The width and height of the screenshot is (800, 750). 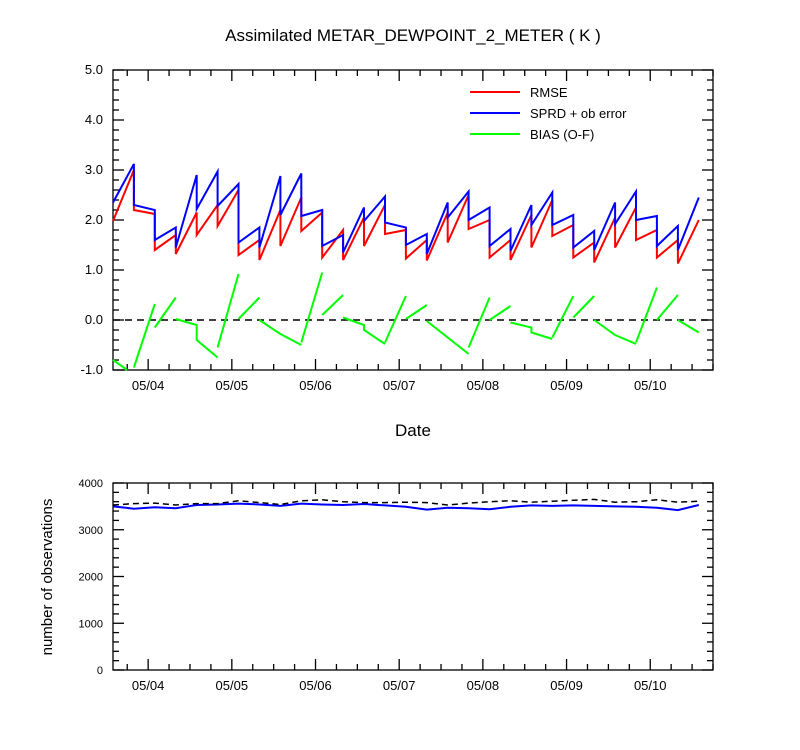 I want to click on y-tick-label: 1000, so click(x=91, y=624).